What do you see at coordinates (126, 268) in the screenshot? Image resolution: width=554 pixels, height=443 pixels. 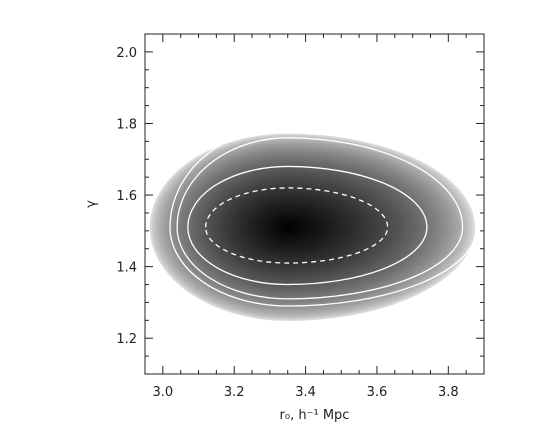 I see `y-tick-label: 1.4` at bounding box center [126, 268].